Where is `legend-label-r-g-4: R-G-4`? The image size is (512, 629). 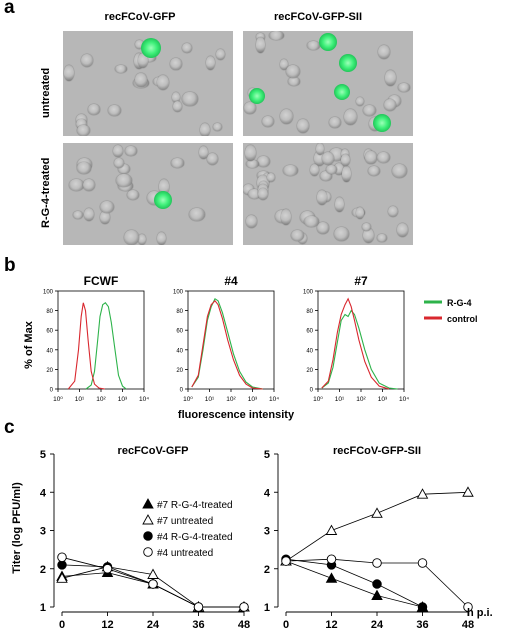
legend-label-r-g-4: R-G-4 is located at coordinates (459, 303).